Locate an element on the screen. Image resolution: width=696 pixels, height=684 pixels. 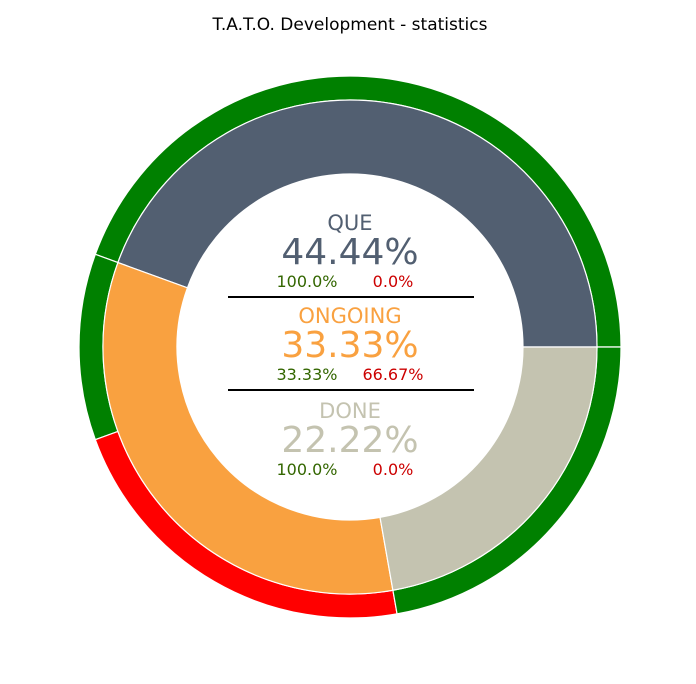
center-sub-red-ongoing: 66.67% is located at coordinates (392, 374).